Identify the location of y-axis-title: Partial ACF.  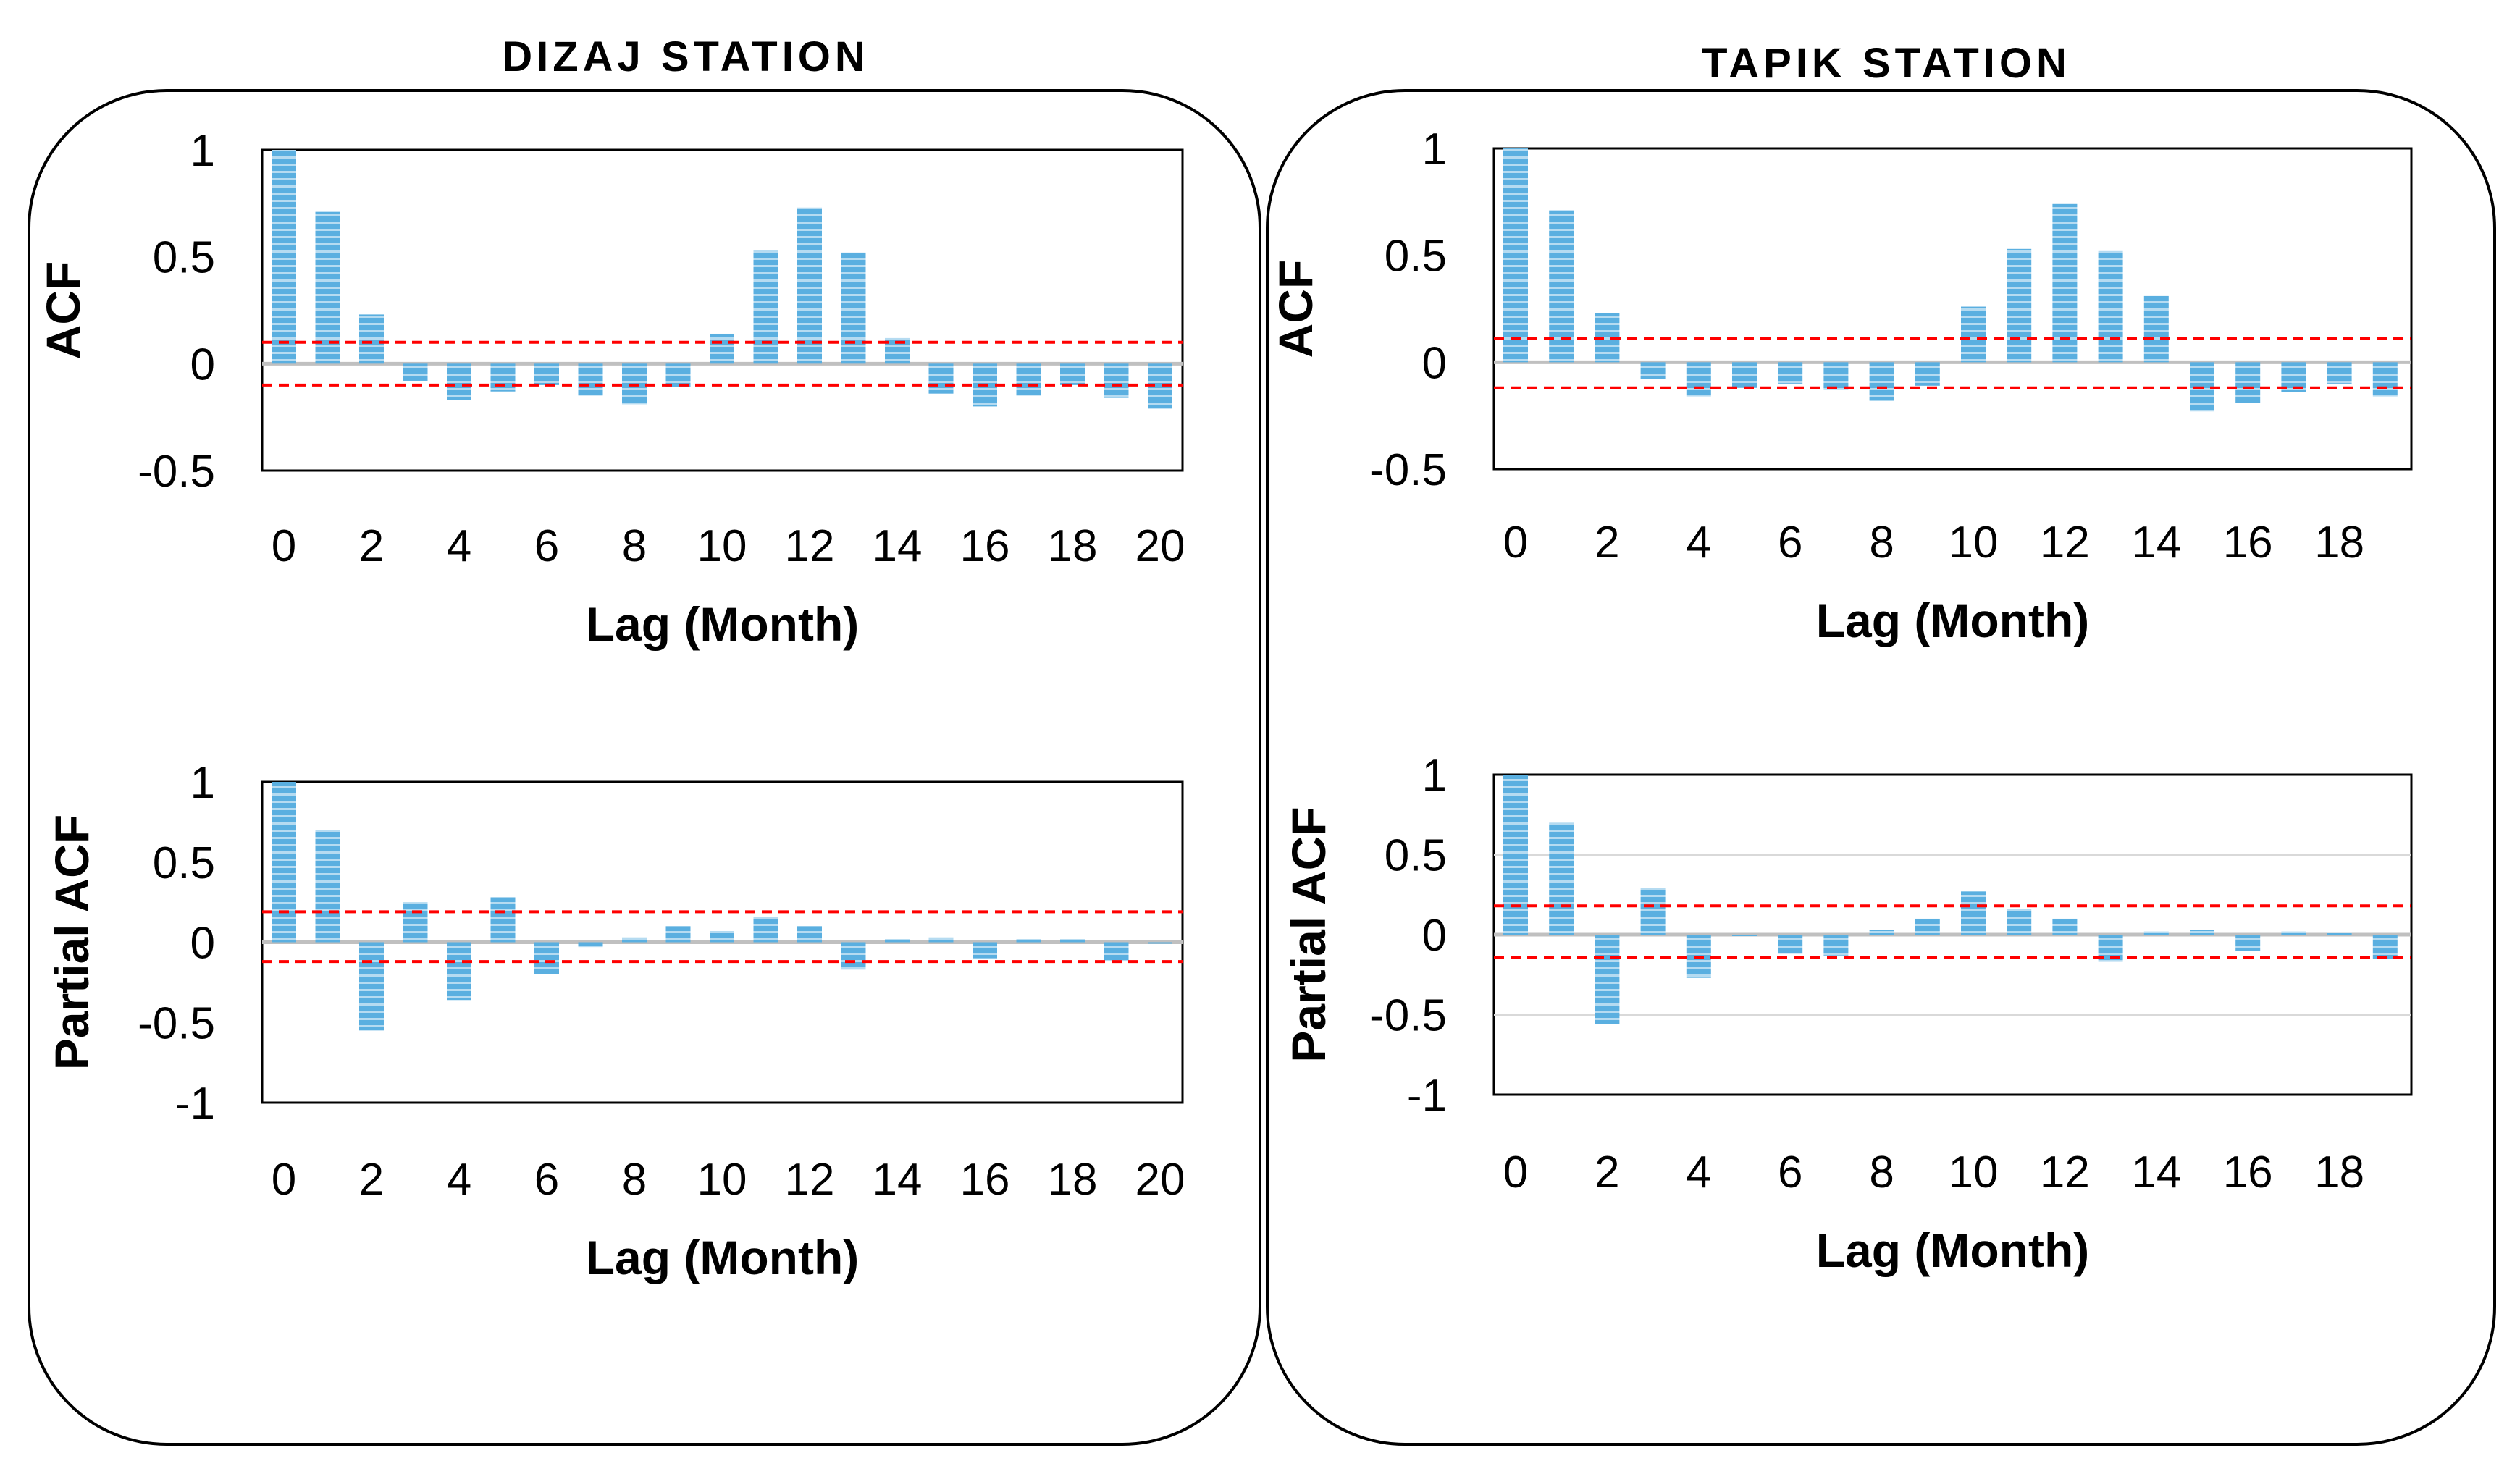
(1308, 934).